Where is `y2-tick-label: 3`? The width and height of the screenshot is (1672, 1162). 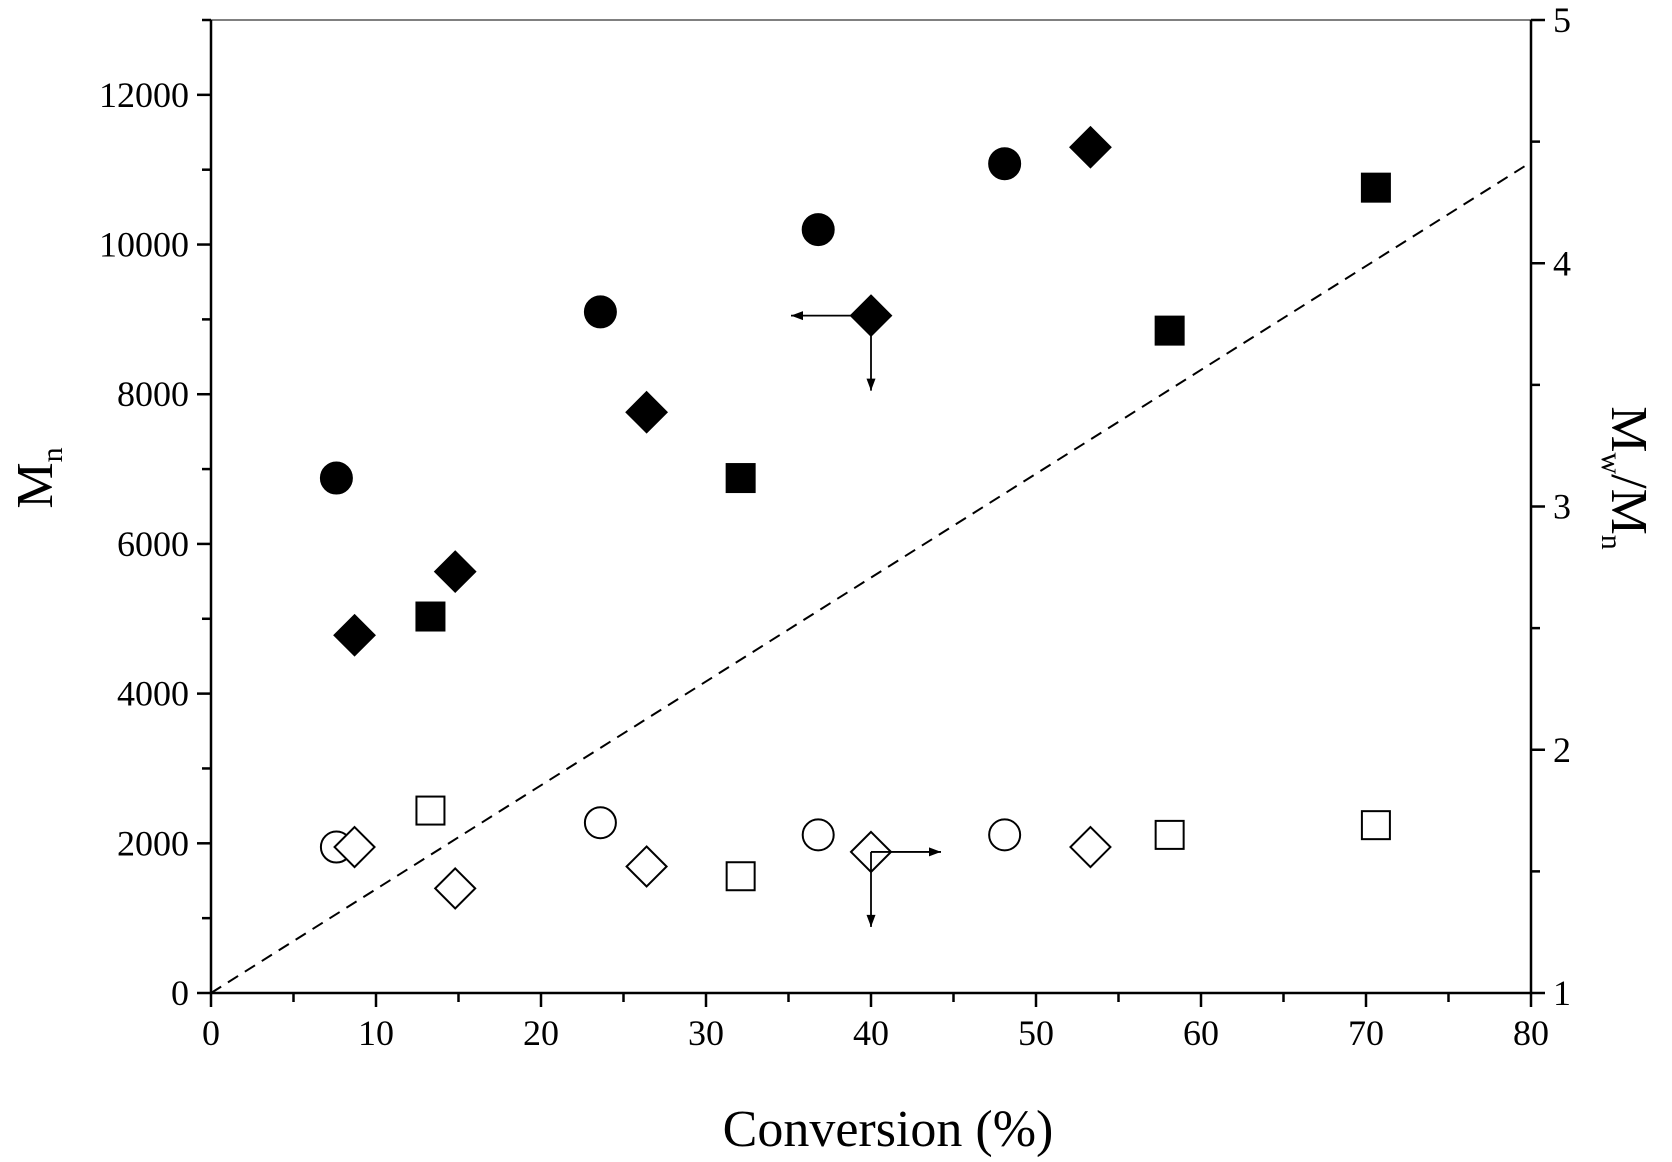 y2-tick-label: 3 is located at coordinates (1562, 507).